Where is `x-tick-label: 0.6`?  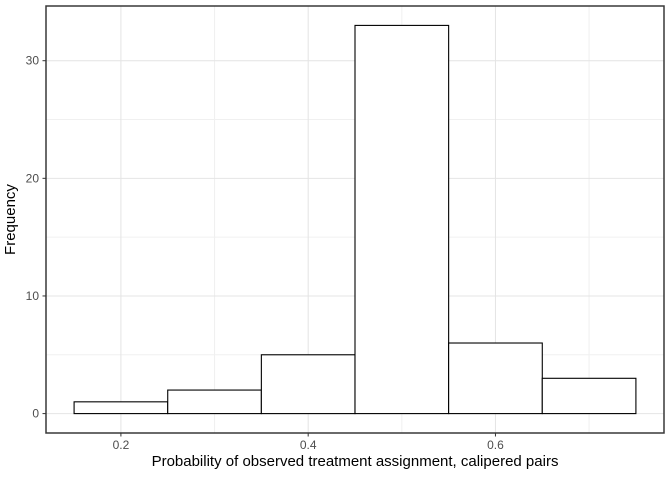
x-tick-label: 0.6 is located at coordinates (495, 445).